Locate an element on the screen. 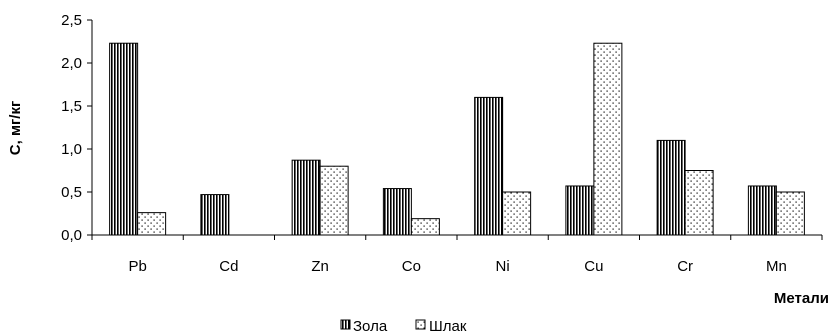 This screenshot has width=835, height=336. bar-zola-cd is located at coordinates (215, 215).